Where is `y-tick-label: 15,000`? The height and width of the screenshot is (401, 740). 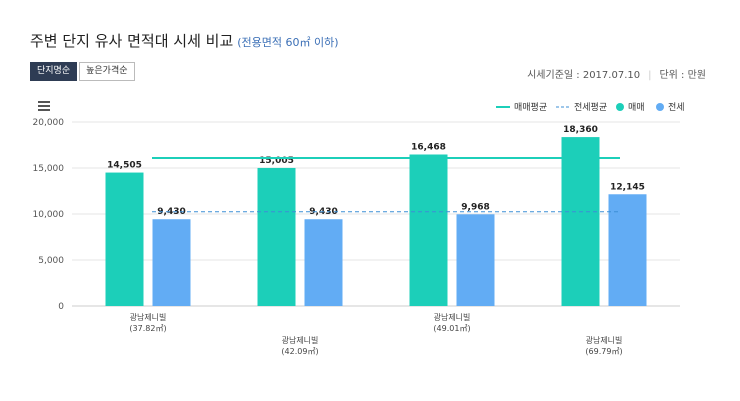
y-tick-label: 15,000 is located at coordinates (49, 169).